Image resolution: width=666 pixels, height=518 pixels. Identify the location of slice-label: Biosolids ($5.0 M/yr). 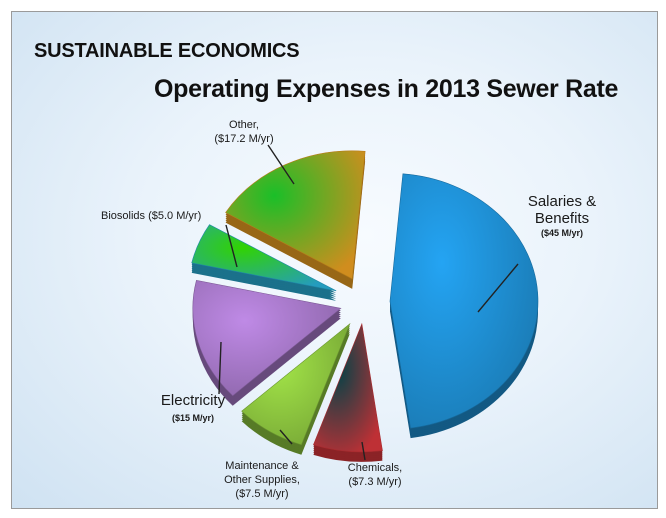
(169, 239).